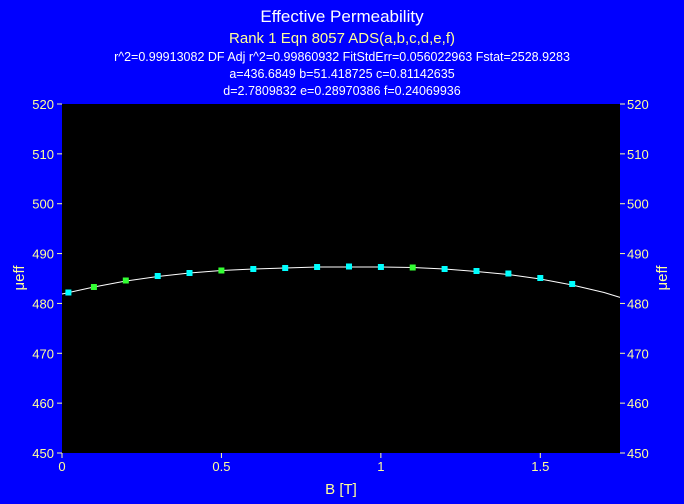 This screenshot has width=684, height=504. What do you see at coordinates (638, 353) in the screenshot?
I see `y-tick-label-right: 470` at bounding box center [638, 353].